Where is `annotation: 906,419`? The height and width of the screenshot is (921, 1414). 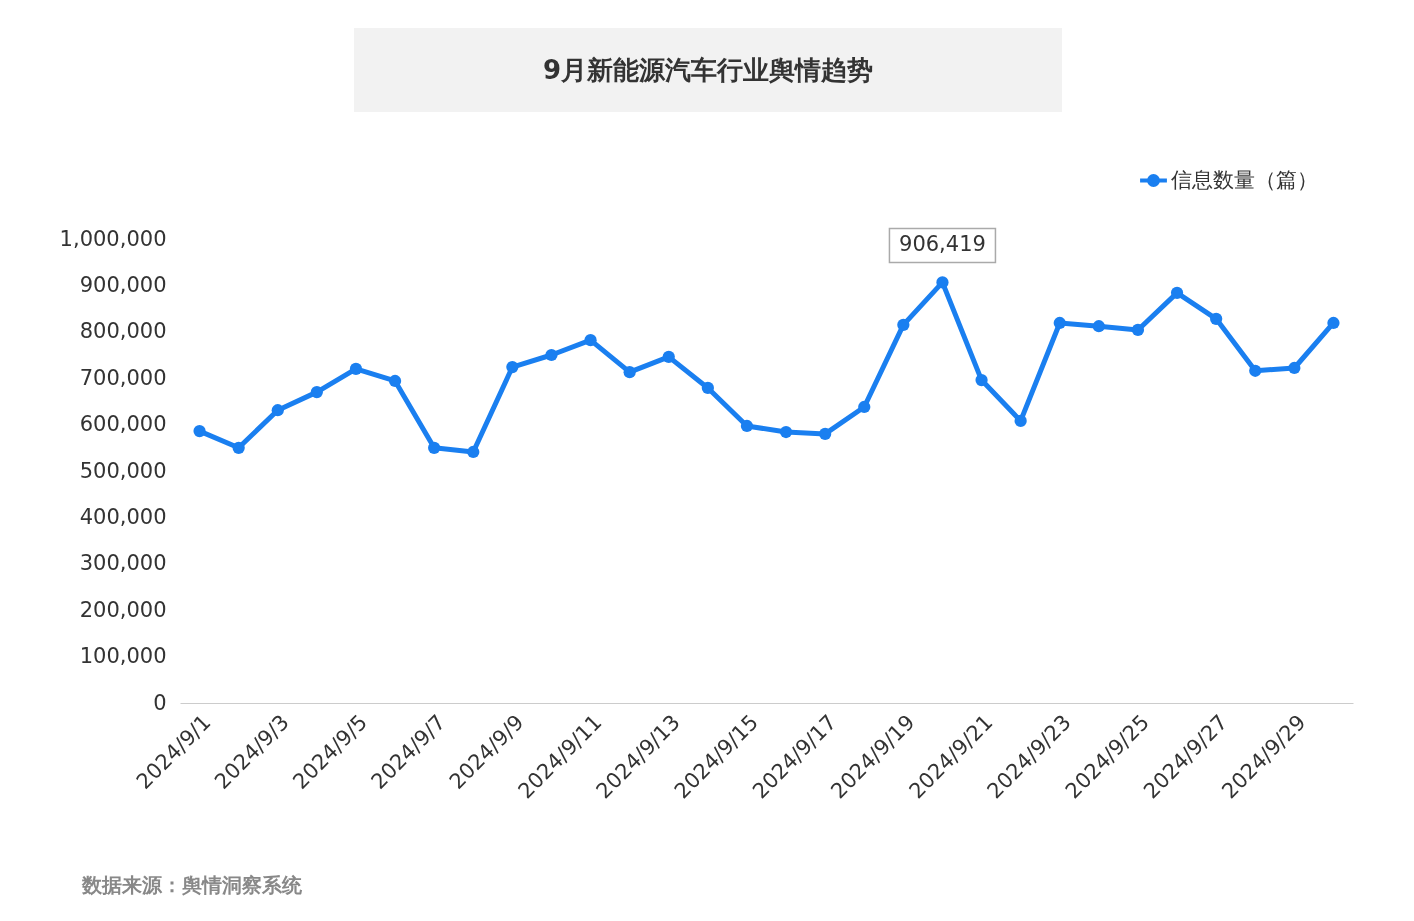 annotation: 906,419 is located at coordinates (942, 244).